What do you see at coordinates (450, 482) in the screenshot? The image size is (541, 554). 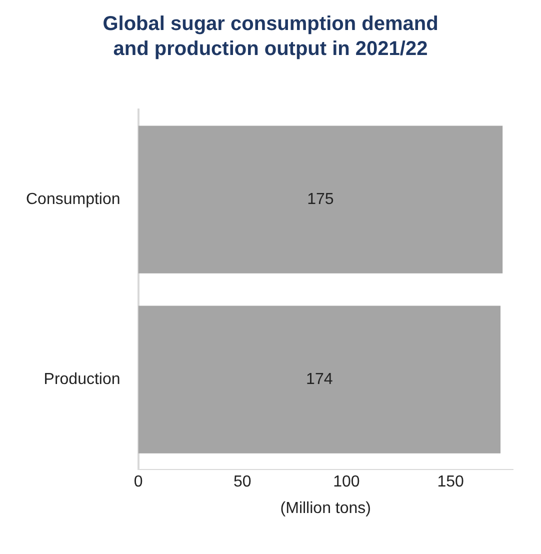 I see `x-tick-label: 150` at bounding box center [450, 482].